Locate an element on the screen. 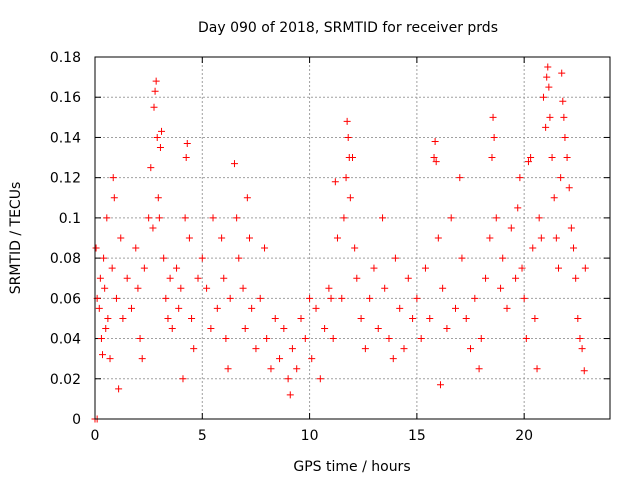  y-axis-label: SRMTID / TECUs is located at coordinates (16, 238).